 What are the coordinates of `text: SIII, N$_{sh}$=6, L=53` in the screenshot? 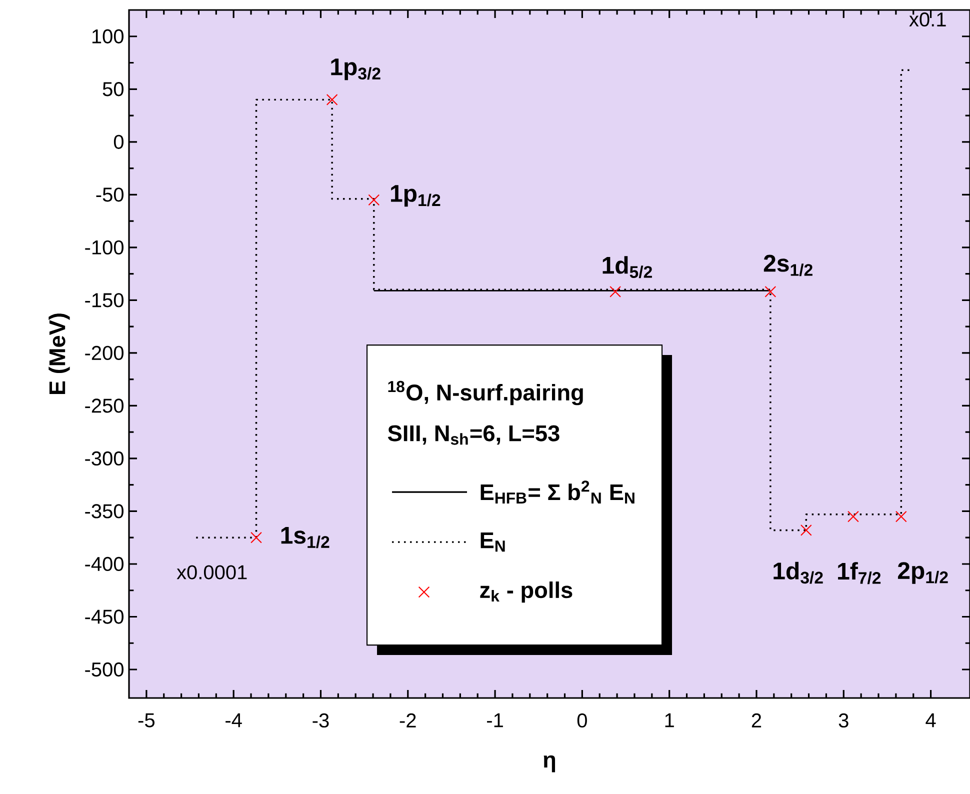 It's located at (474, 435).